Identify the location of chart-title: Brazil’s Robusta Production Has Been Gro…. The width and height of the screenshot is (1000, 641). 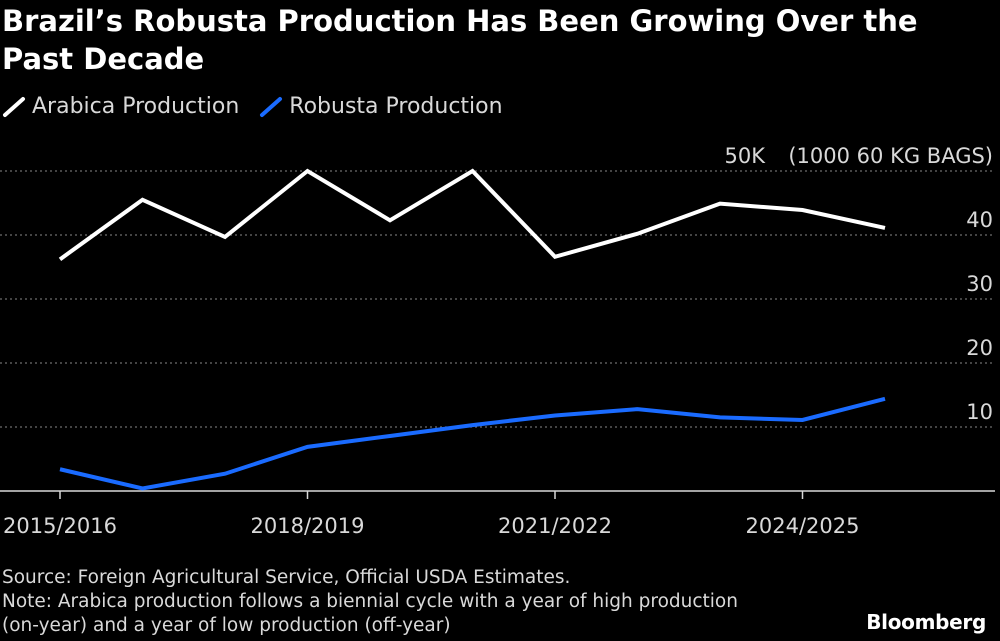
(460, 40).